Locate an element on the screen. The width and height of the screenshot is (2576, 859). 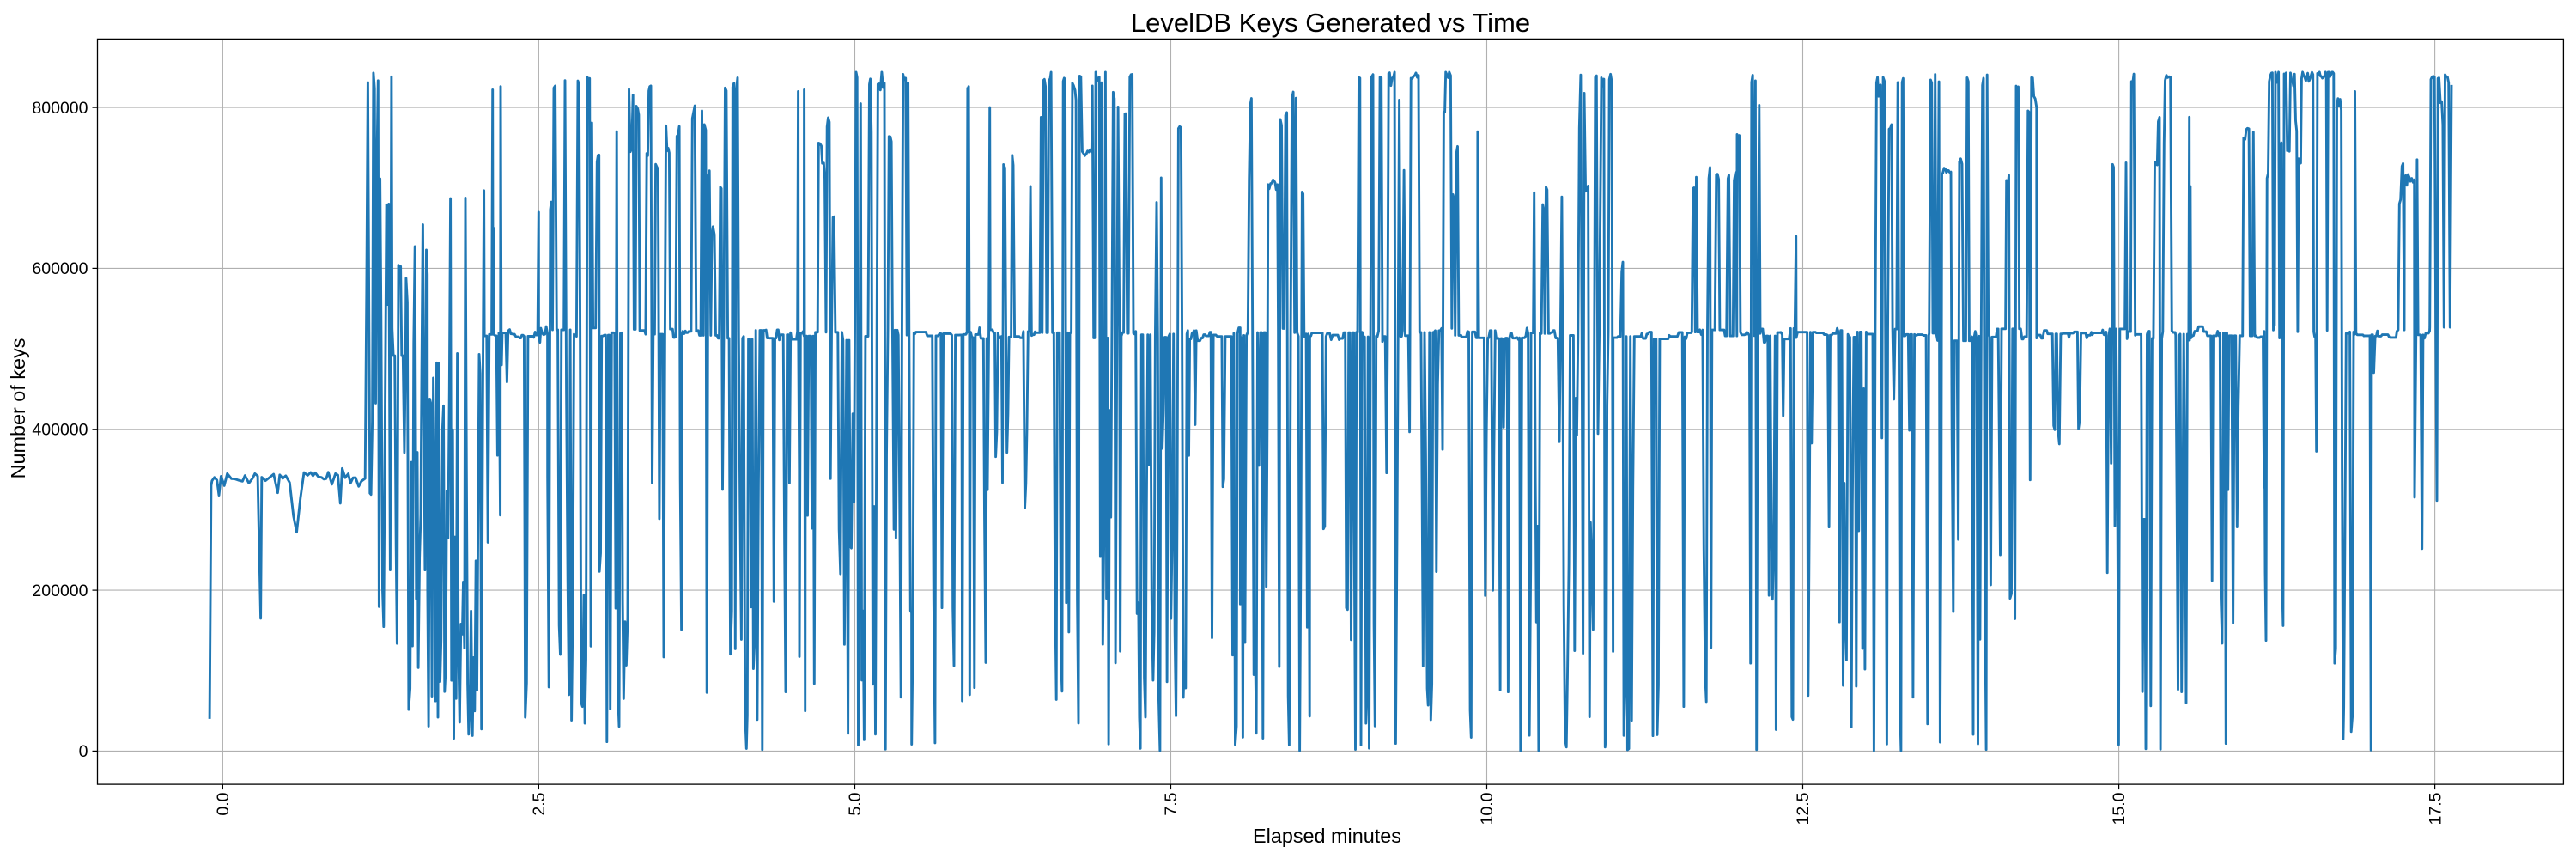
svg-text: Elapsed minutes is located at coordinates (1327, 836).